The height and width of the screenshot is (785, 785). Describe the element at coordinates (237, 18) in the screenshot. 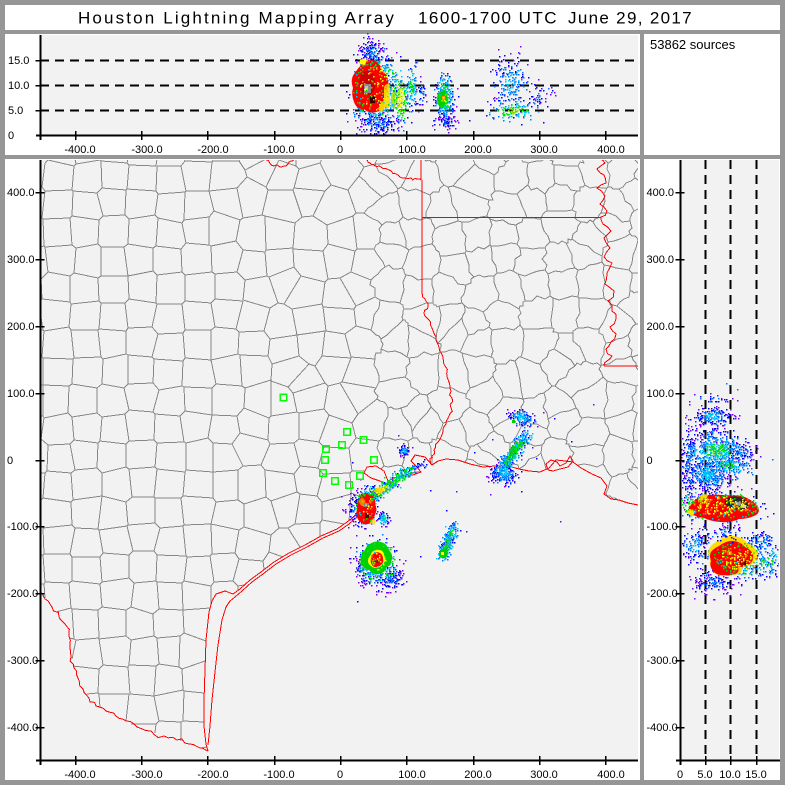

I see `svg-text:Houston Lightning Mapping Arra: Houston Lightning Mapping Array` at that location.